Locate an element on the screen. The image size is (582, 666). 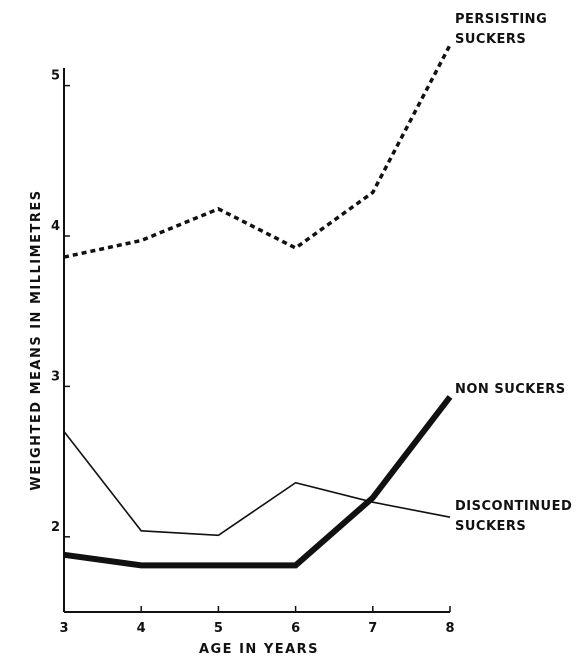
x-tick-label: 4 is located at coordinates (141, 628).